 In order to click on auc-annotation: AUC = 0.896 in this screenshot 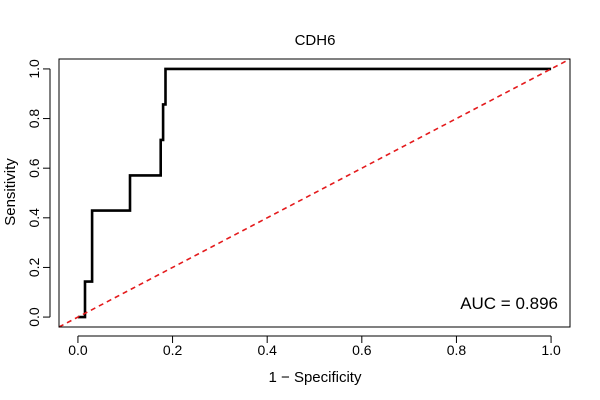, I will do `click(509, 303)`.